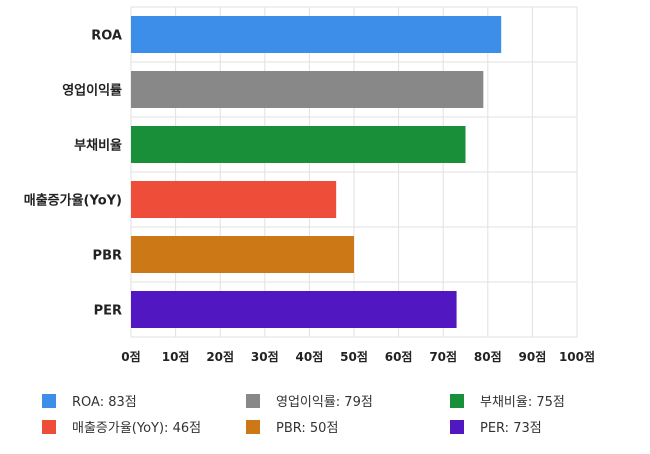 The height and width of the screenshot is (454, 650). What do you see at coordinates (399, 356) in the screenshot?
I see `x-tick-label: 60점` at bounding box center [399, 356].